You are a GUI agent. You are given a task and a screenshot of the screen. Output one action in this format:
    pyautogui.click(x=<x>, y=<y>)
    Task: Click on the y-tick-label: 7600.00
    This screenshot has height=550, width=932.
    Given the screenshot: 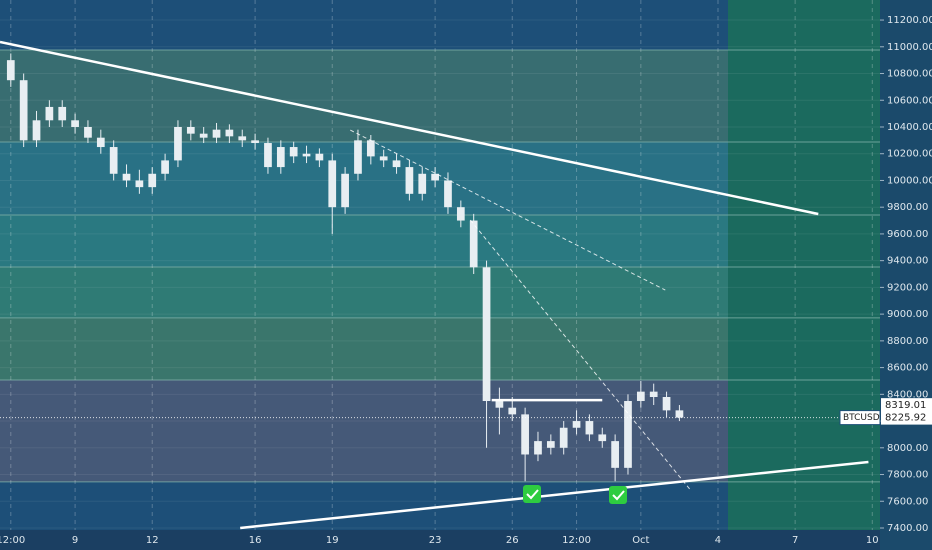 What is the action you would take?
    pyautogui.click(x=907, y=501)
    